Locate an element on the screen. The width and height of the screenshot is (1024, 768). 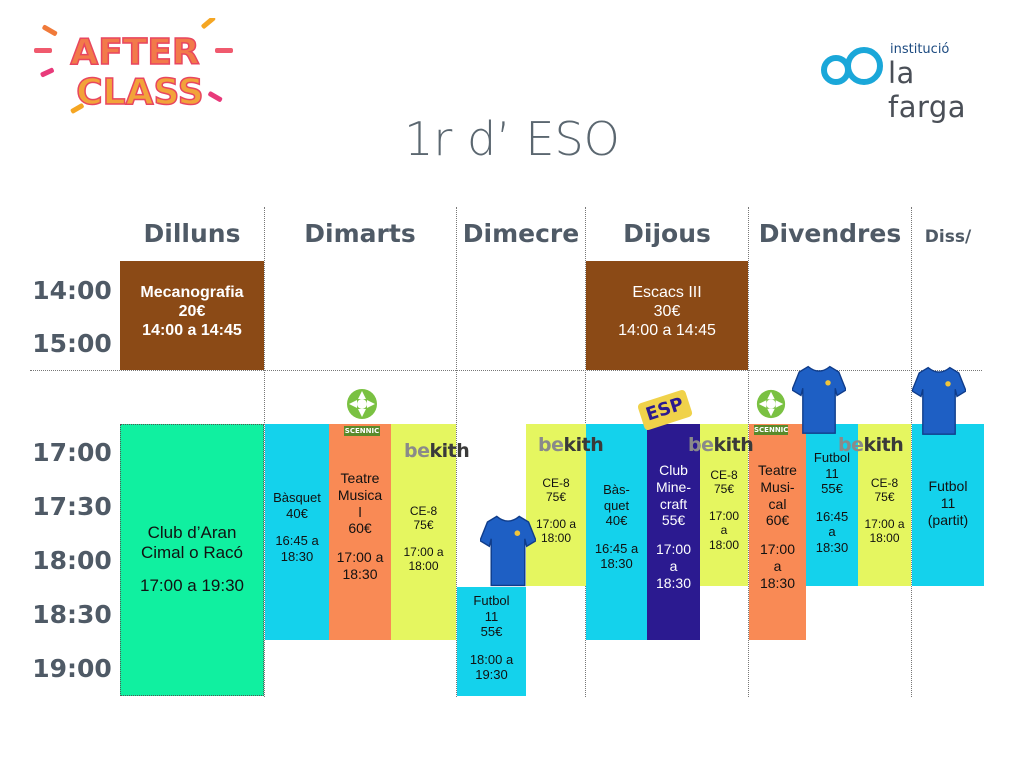
time-label: 19:00 is located at coordinates (72, 668).